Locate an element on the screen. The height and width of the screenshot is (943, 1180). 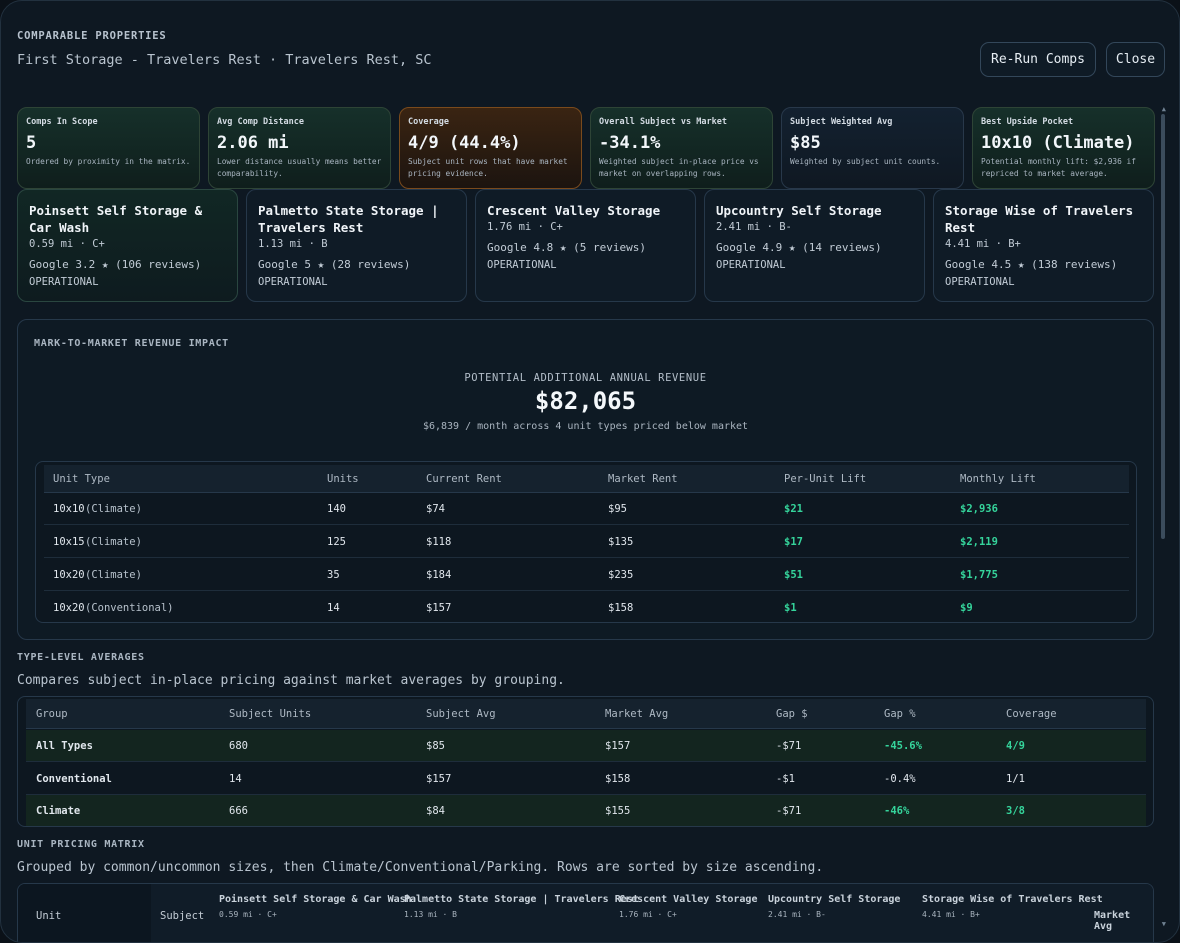
column-header-unit: Unit is located at coordinates (49, 916).